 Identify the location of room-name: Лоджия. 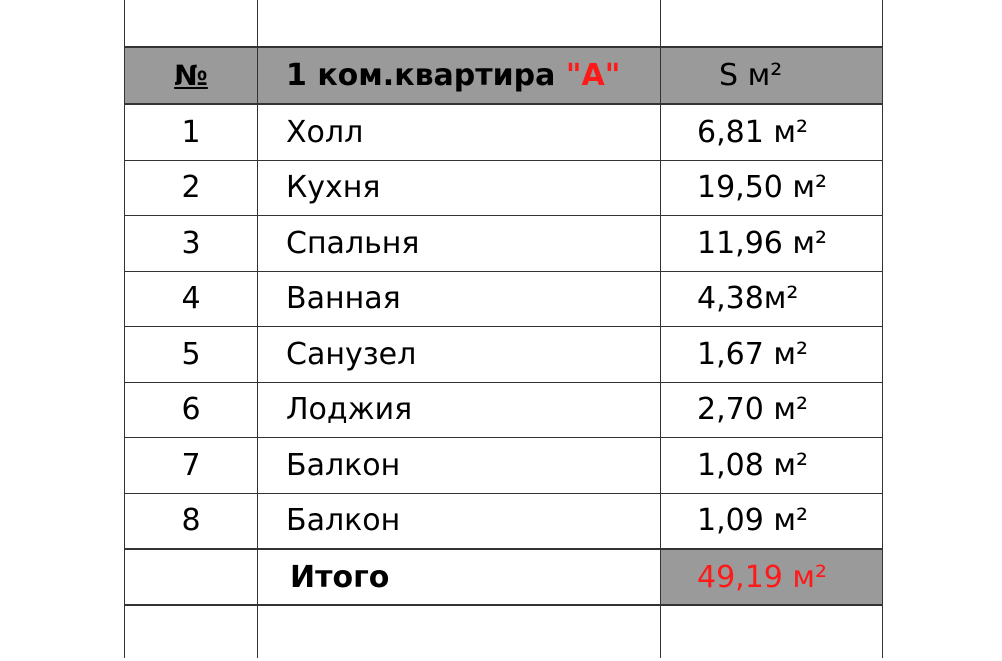
(459, 409).